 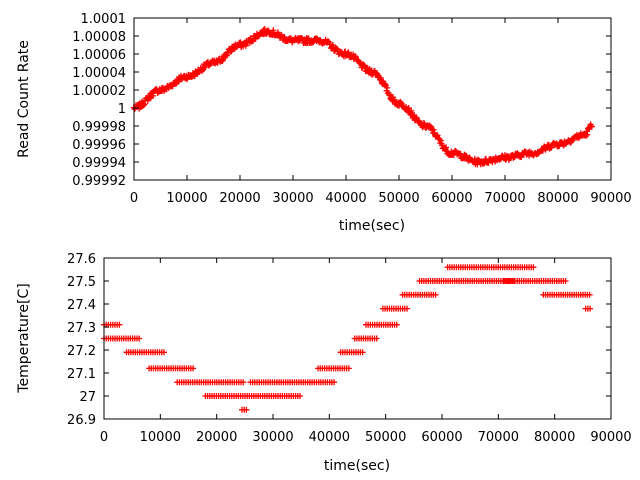 What do you see at coordinates (557, 198) in the screenshot?
I see `top-x-tick-label: 80000` at bounding box center [557, 198].